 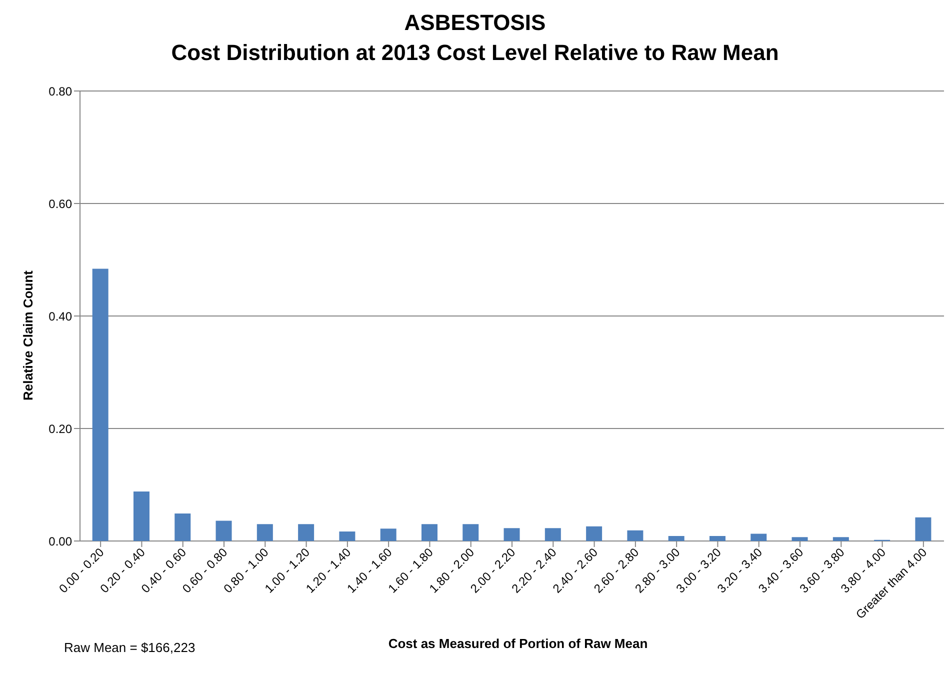 I want to click on y-tick-label: 0.80, so click(x=60, y=91).